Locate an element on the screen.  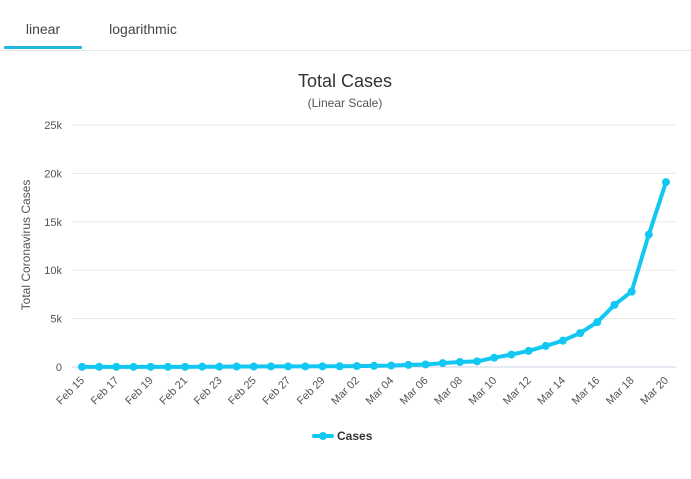
x-tick-label: Feb 15 is located at coordinates (70, 391).